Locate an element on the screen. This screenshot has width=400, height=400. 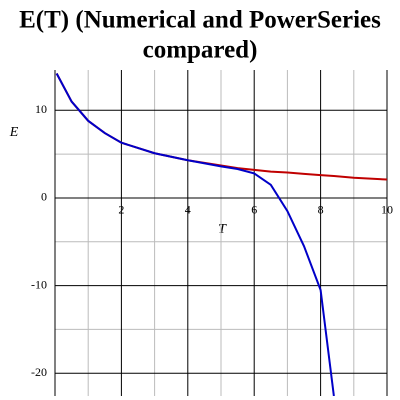
x-tick-label: 6 is located at coordinates (254, 210).